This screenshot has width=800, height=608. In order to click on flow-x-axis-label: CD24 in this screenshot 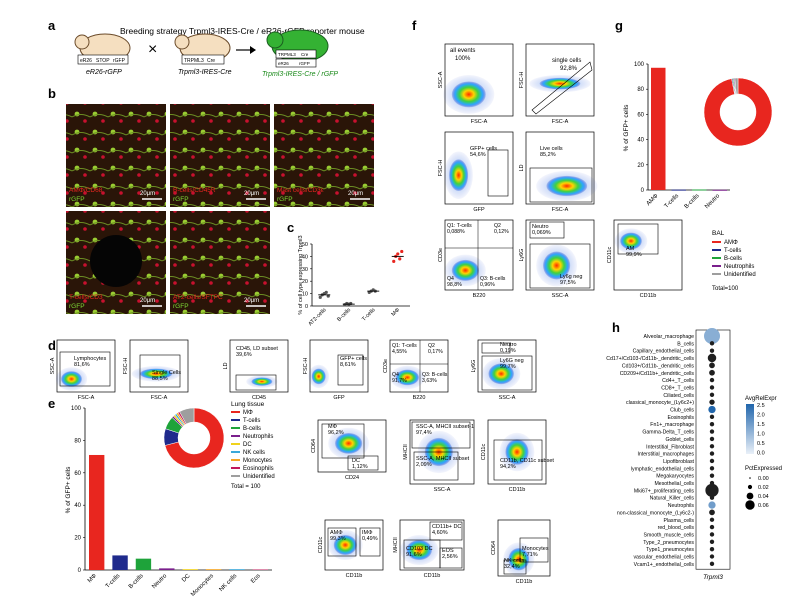, I will do `click(352, 478)`.